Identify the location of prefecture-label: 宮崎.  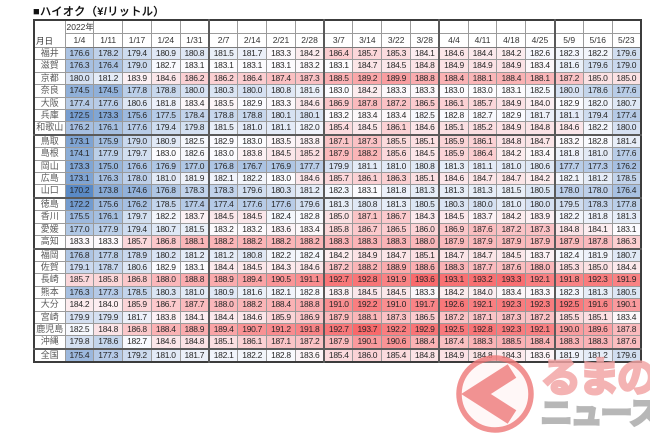
(49, 317).